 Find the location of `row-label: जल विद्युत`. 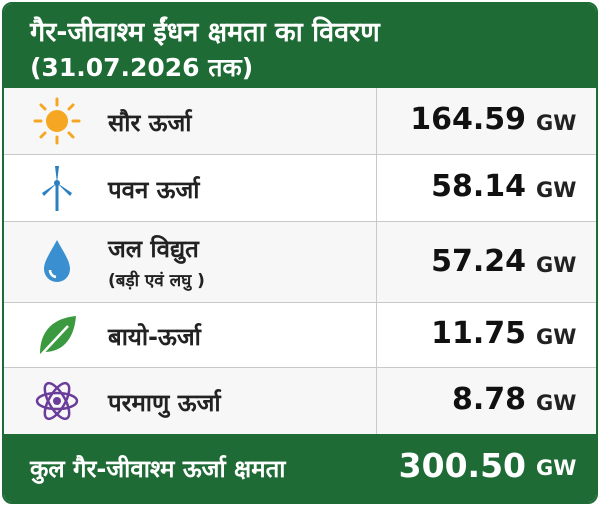

row-label: जल विद्युत is located at coordinates (153, 249).